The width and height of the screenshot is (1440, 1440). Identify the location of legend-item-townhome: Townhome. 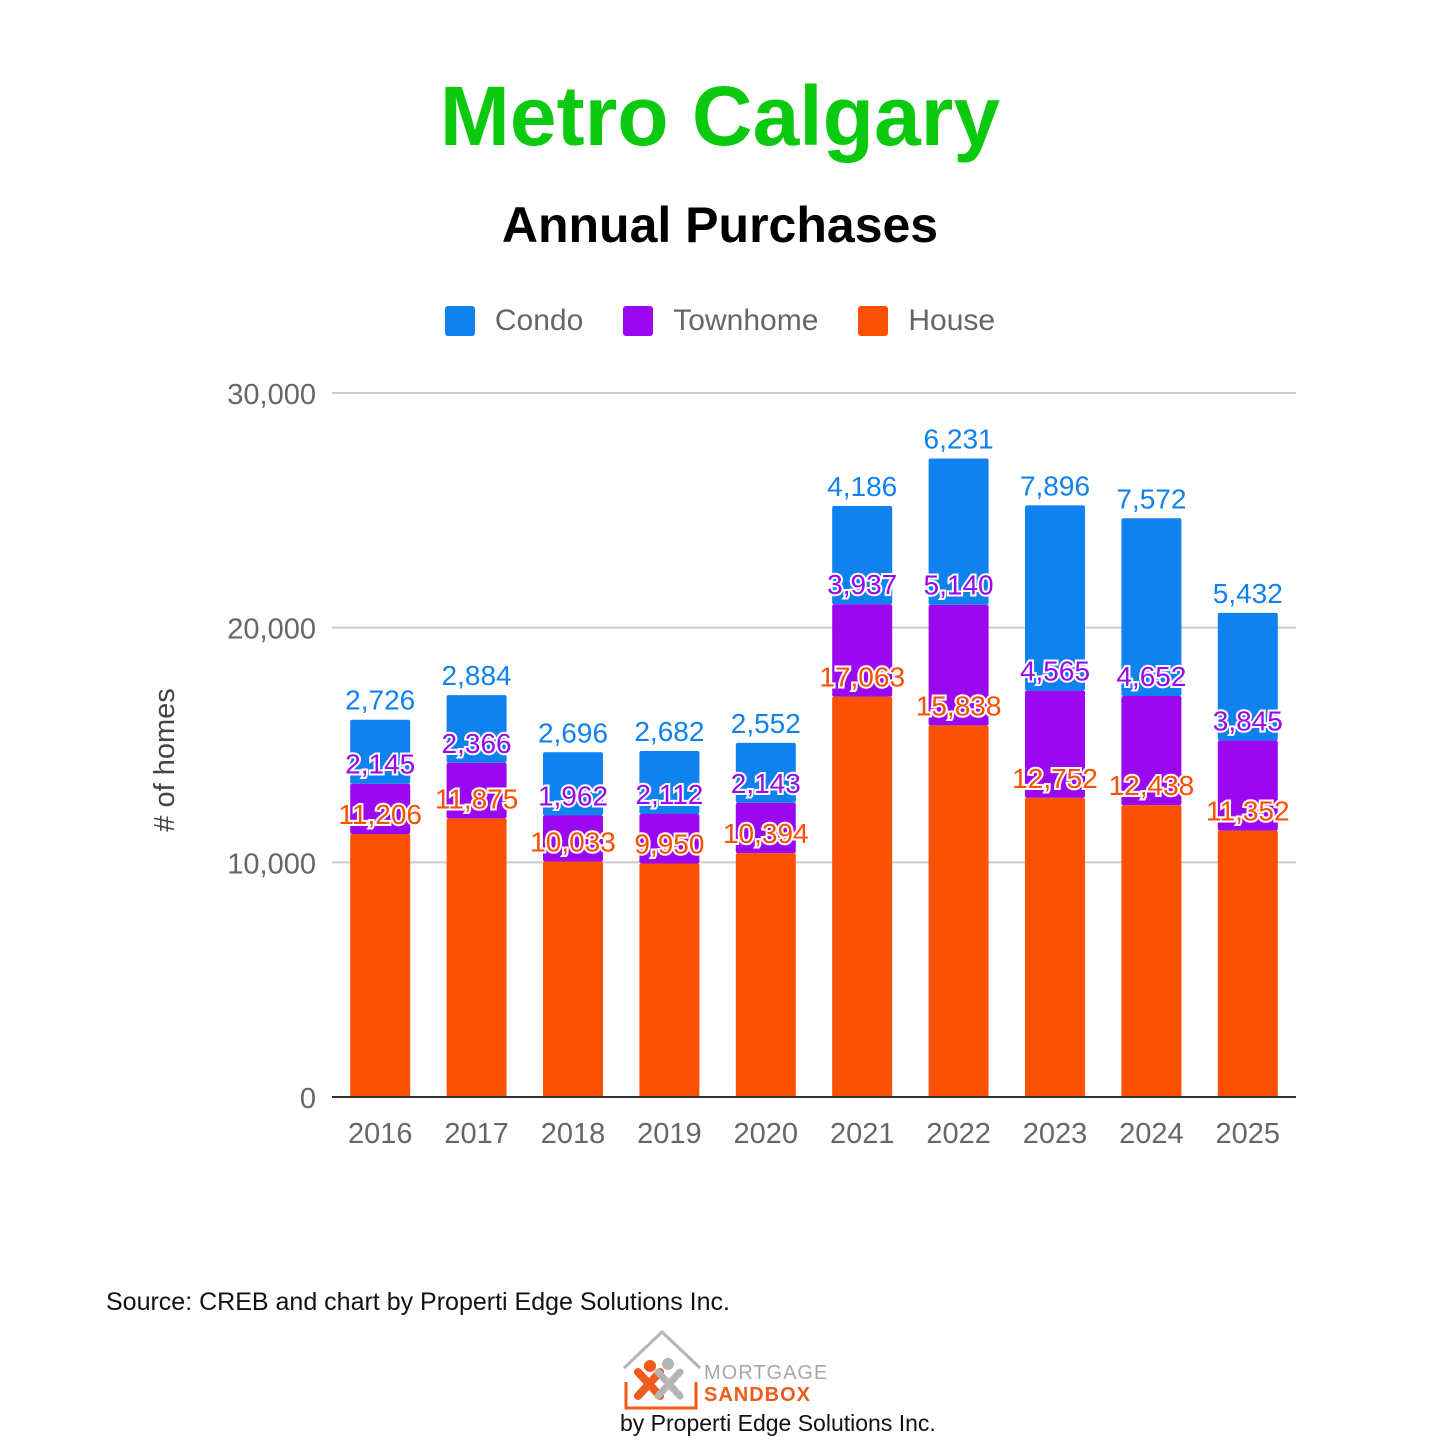
(720, 321).